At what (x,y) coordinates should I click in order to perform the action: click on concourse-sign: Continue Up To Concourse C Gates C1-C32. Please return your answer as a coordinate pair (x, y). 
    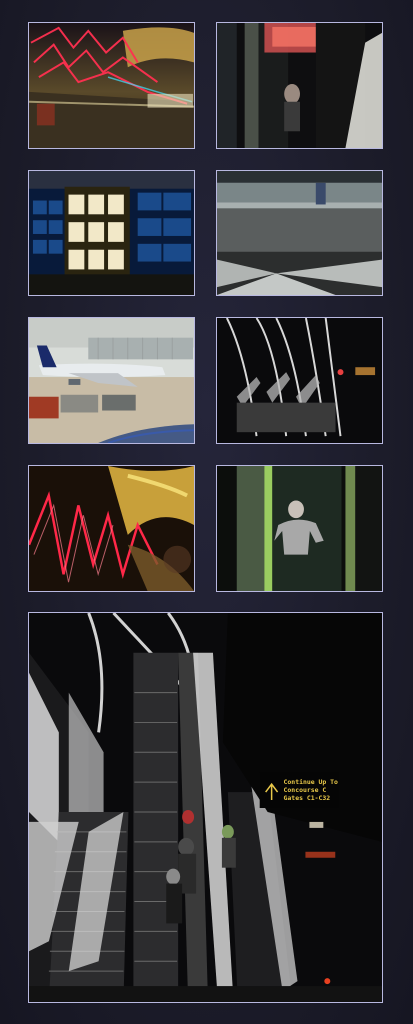
    Looking at the image, I should click on (299, 790).